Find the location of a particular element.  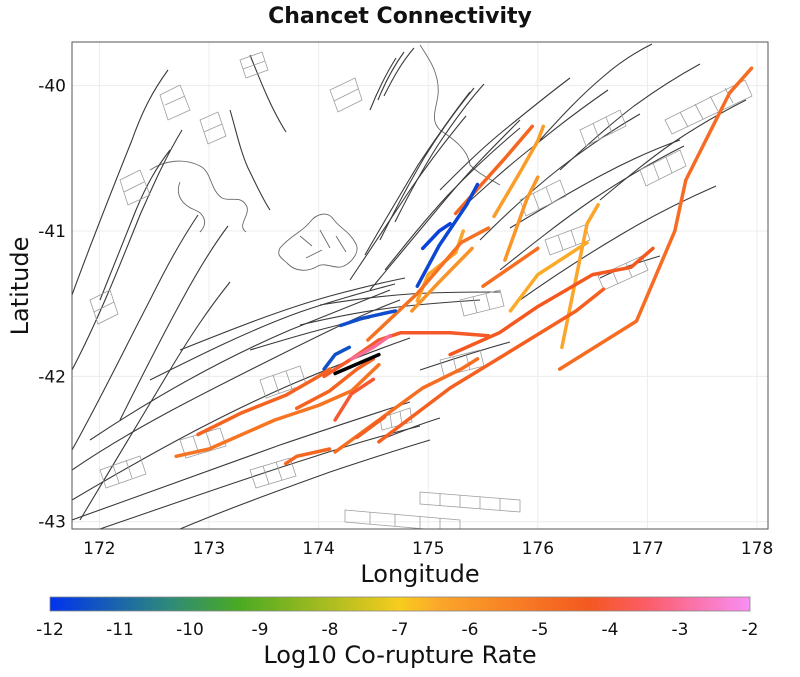

x-tick-label: 175 is located at coordinates (428, 549).